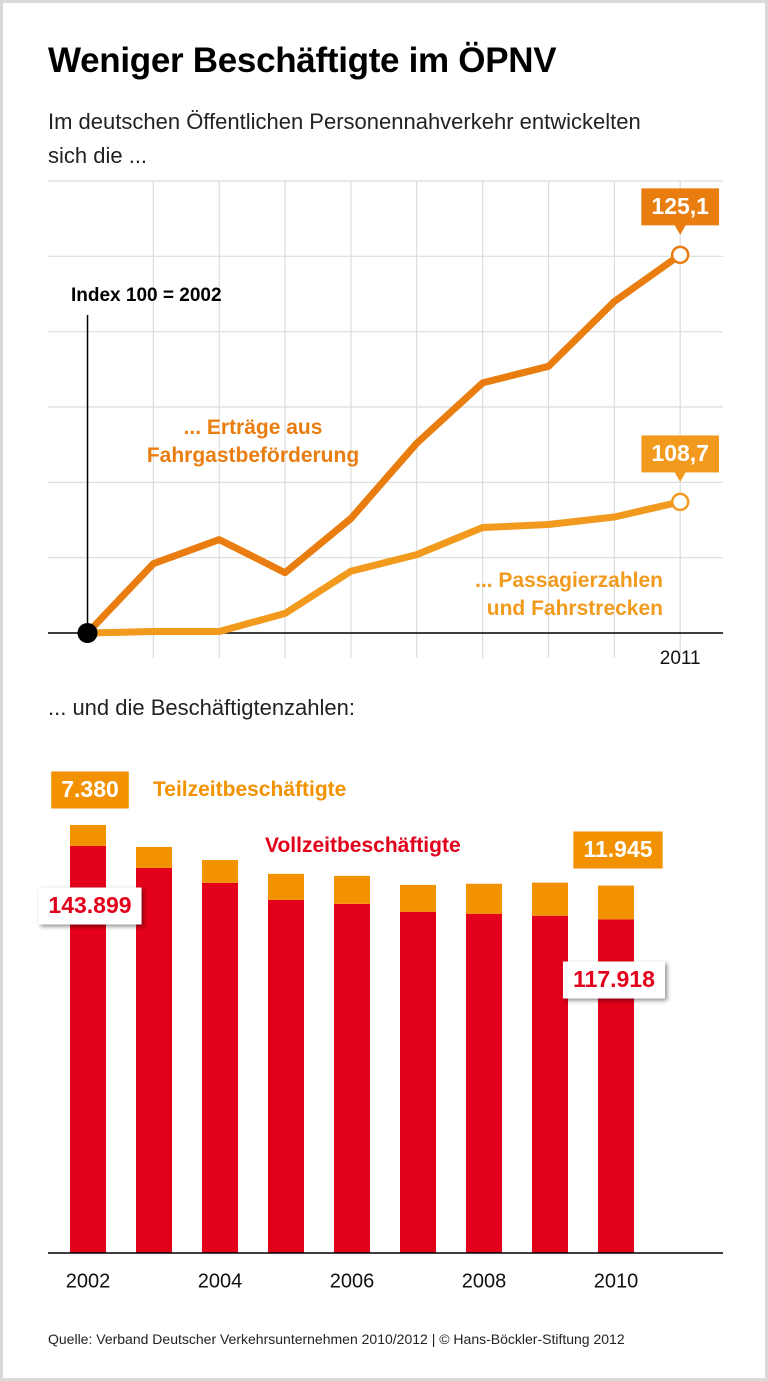  What do you see at coordinates (88, 1281) in the screenshot?
I see `x-tick-label: 2002` at bounding box center [88, 1281].